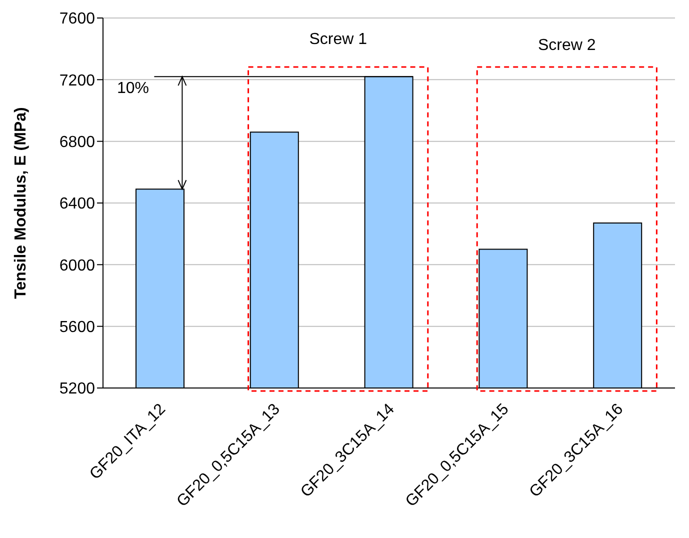  Describe the element at coordinates (77, 265) in the screenshot. I see `y-tick-label: 6000` at that location.